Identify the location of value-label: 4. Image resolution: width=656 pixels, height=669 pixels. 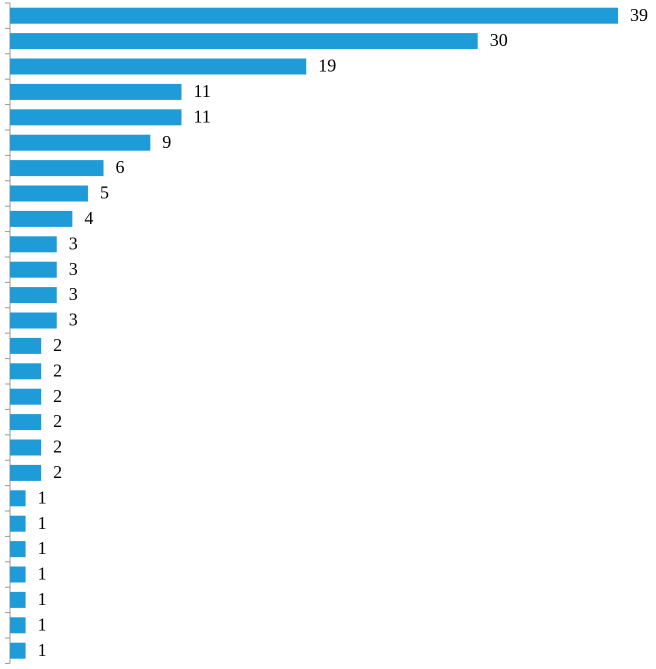
(88, 218).